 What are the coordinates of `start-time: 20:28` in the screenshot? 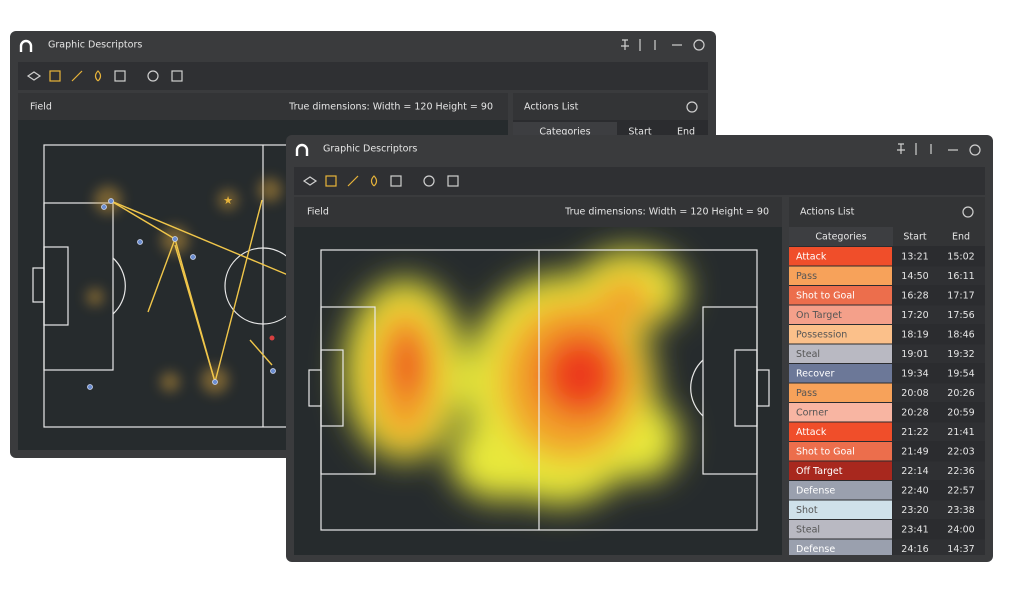 It's located at (914, 412).